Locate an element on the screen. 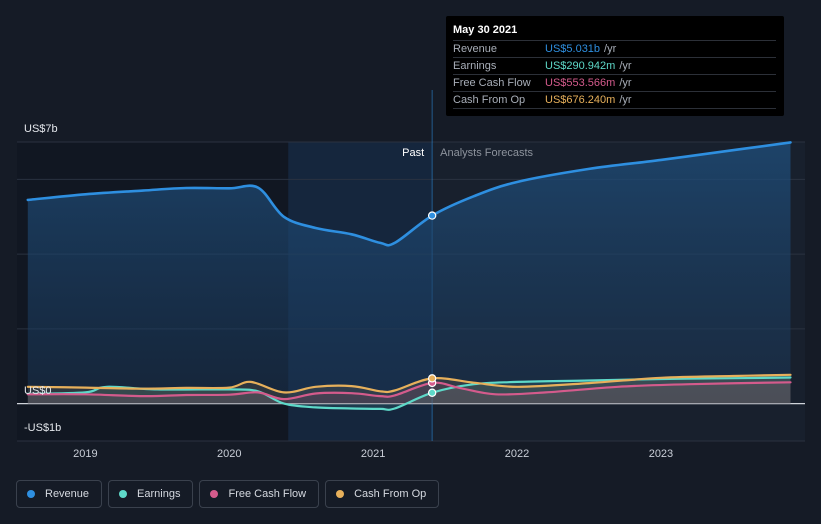 Image resolution: width=821 pixels, height=524 pixels. series-marker-revenue is located at coordinates (432, 215).